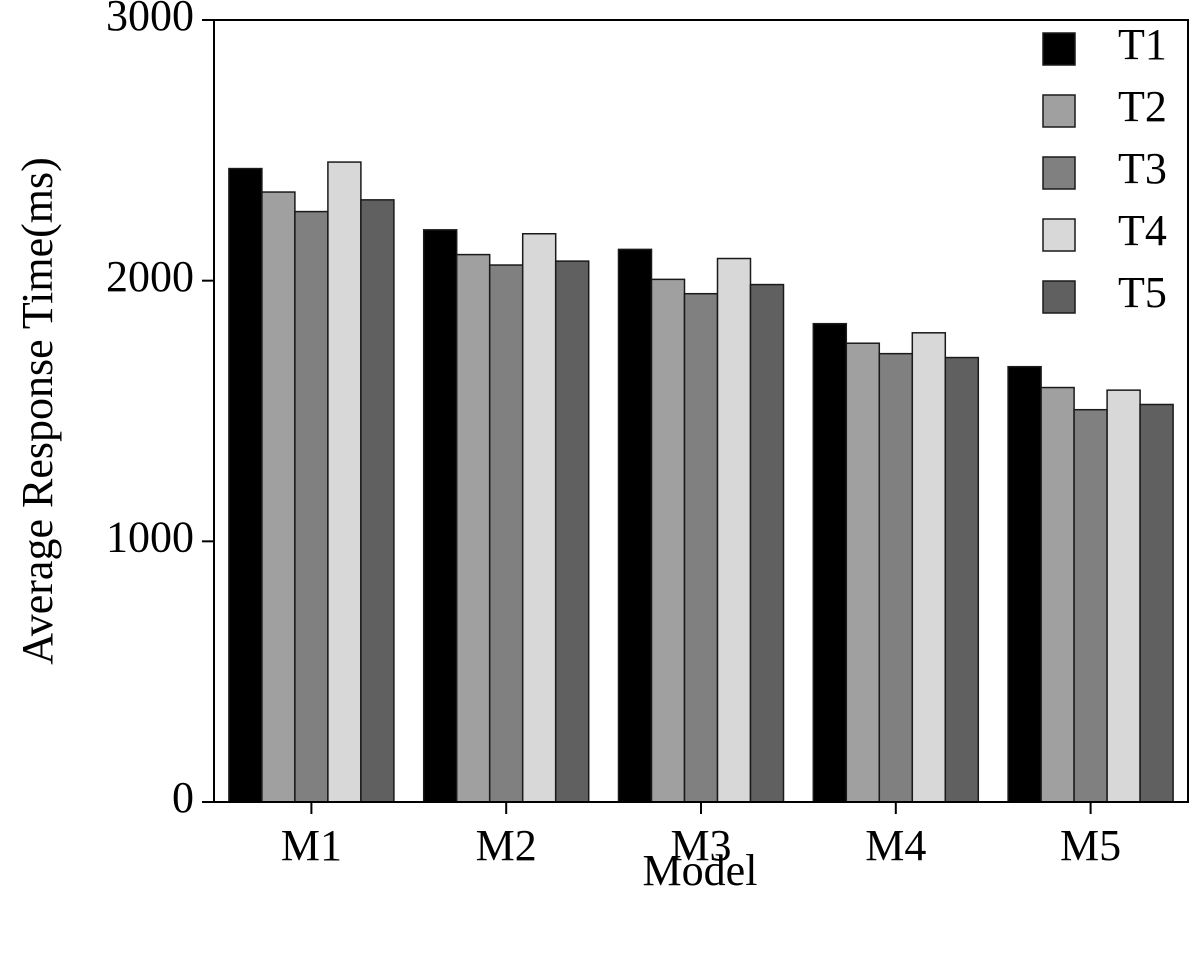  I want to click on bar-t4-m4, so click(929, 567).